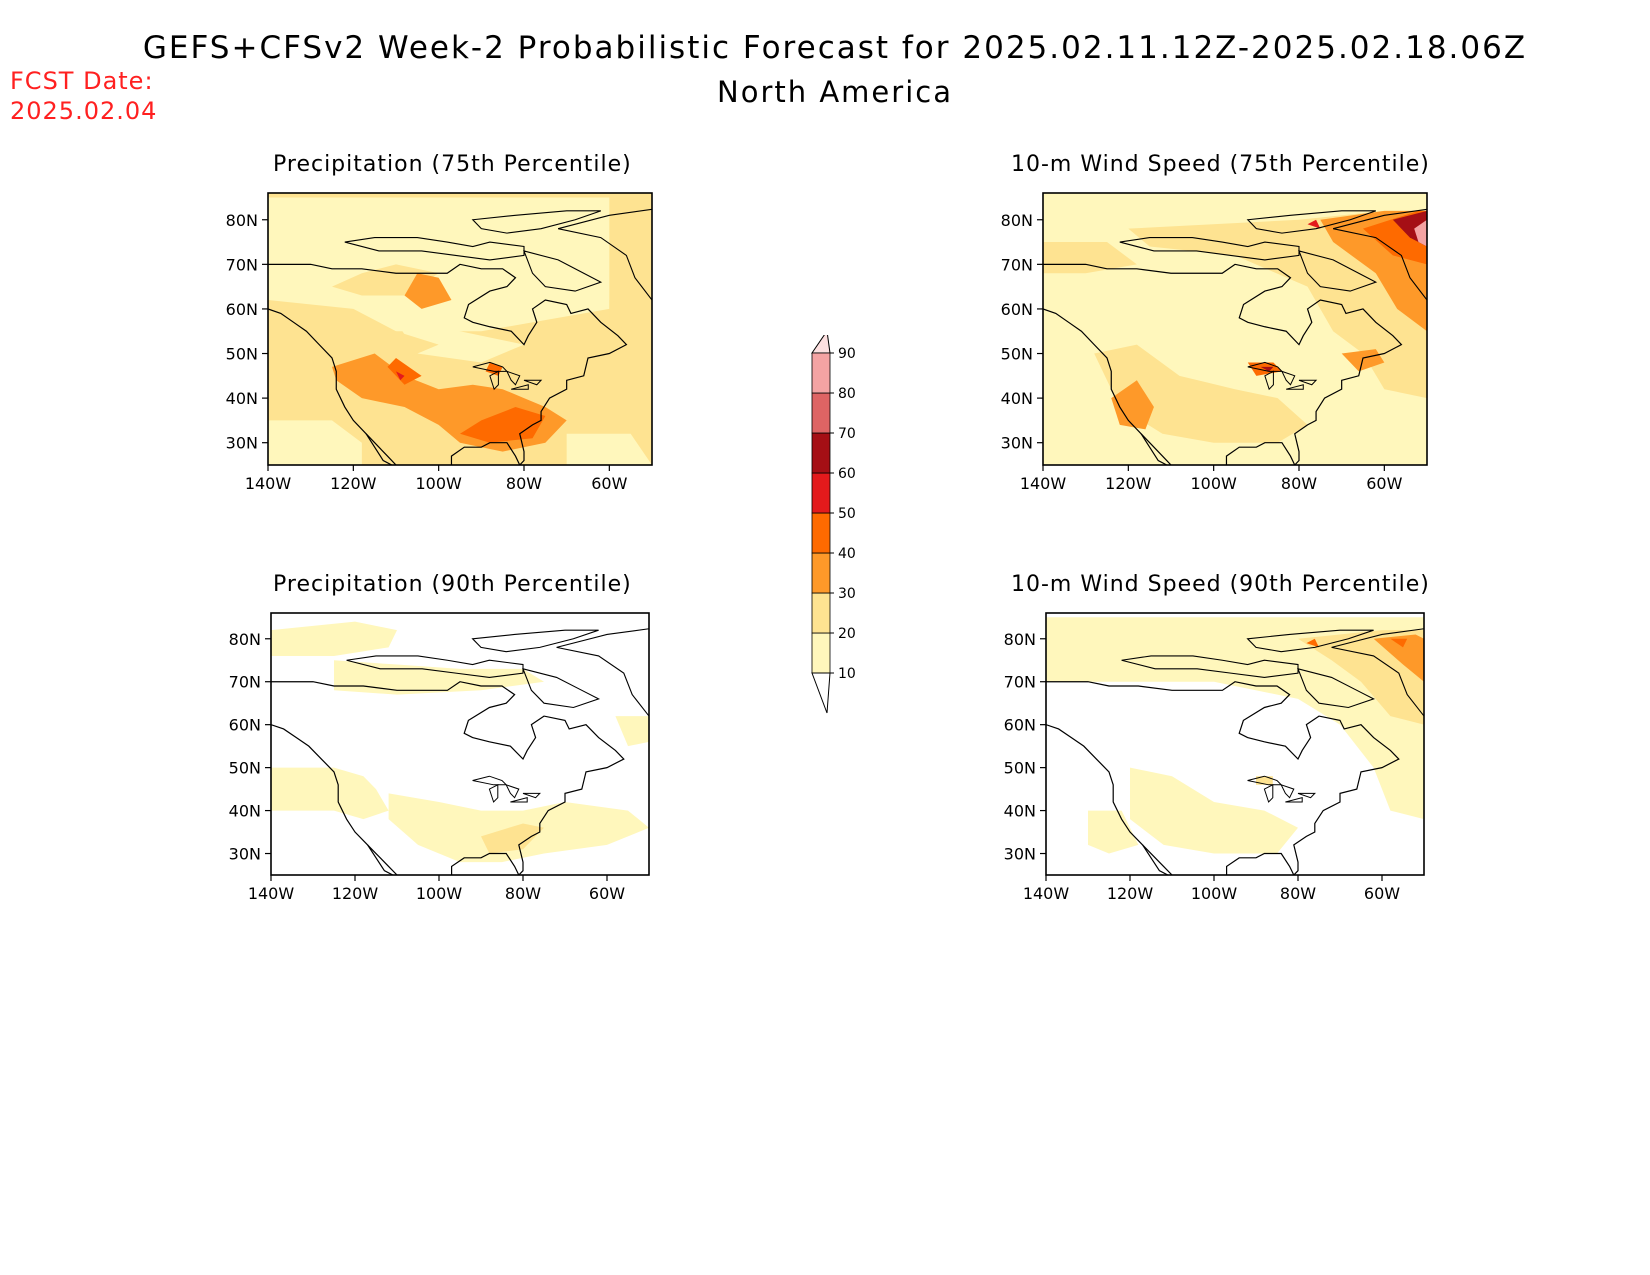 This screenshot has width=1650, height=1275. What do you see at coordinates (847, 634) in the screenshot?
I see `colorbar-label: 20` at bounding box center [847, 634].